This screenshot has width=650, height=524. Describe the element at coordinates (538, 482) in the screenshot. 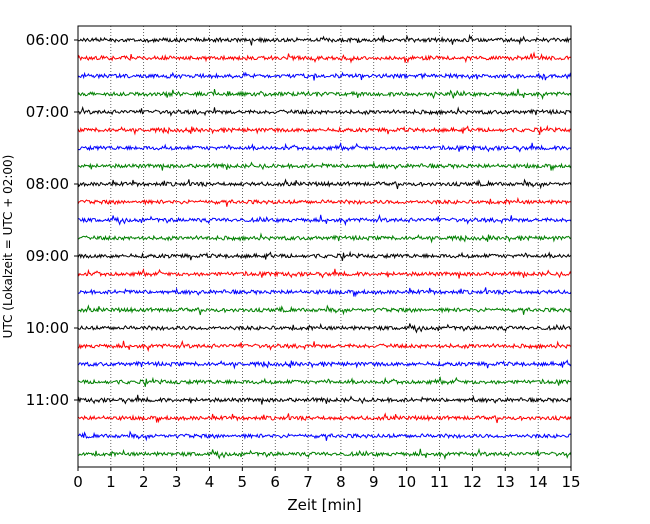

I see `x-tick-label-14: 14` at that location.